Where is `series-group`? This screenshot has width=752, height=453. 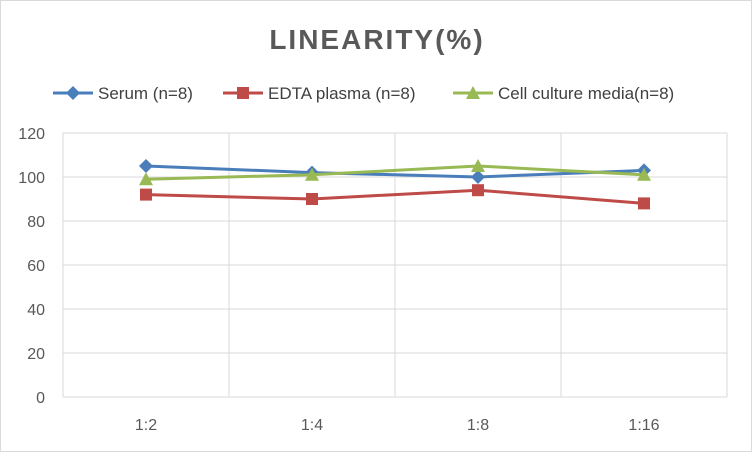 series-group is located at coordinates (395, 184).